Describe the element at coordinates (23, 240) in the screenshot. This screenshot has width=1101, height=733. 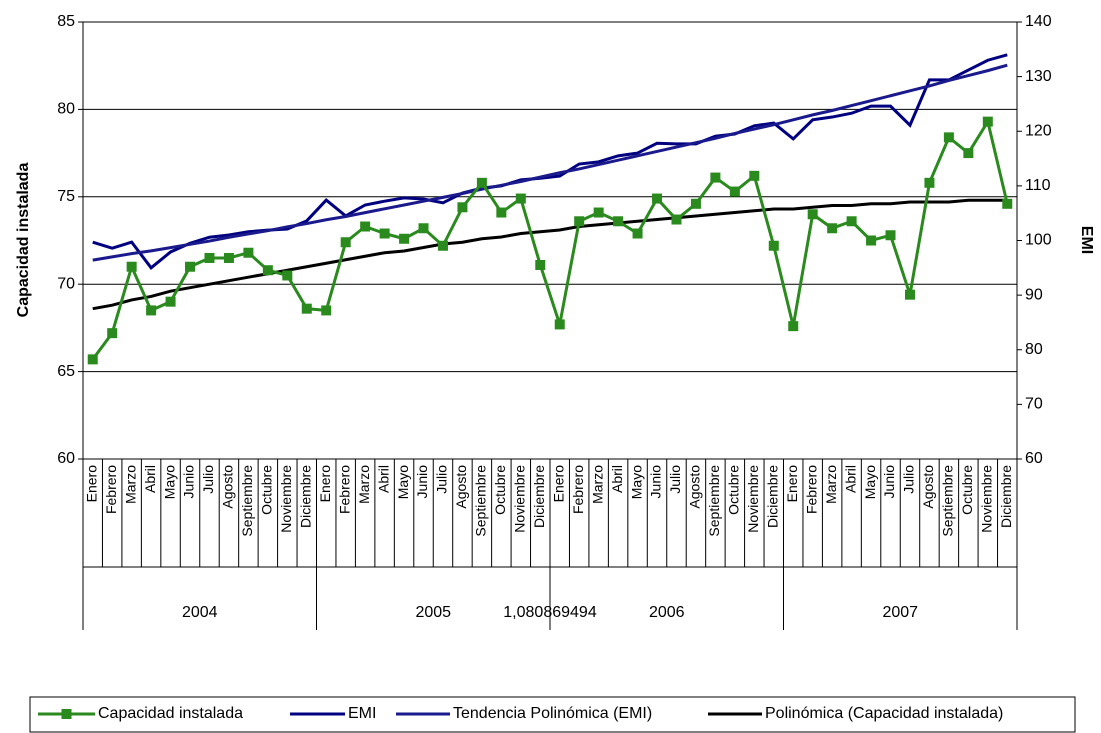
I see `y-axis-title: Capacidad instalada` at that location.